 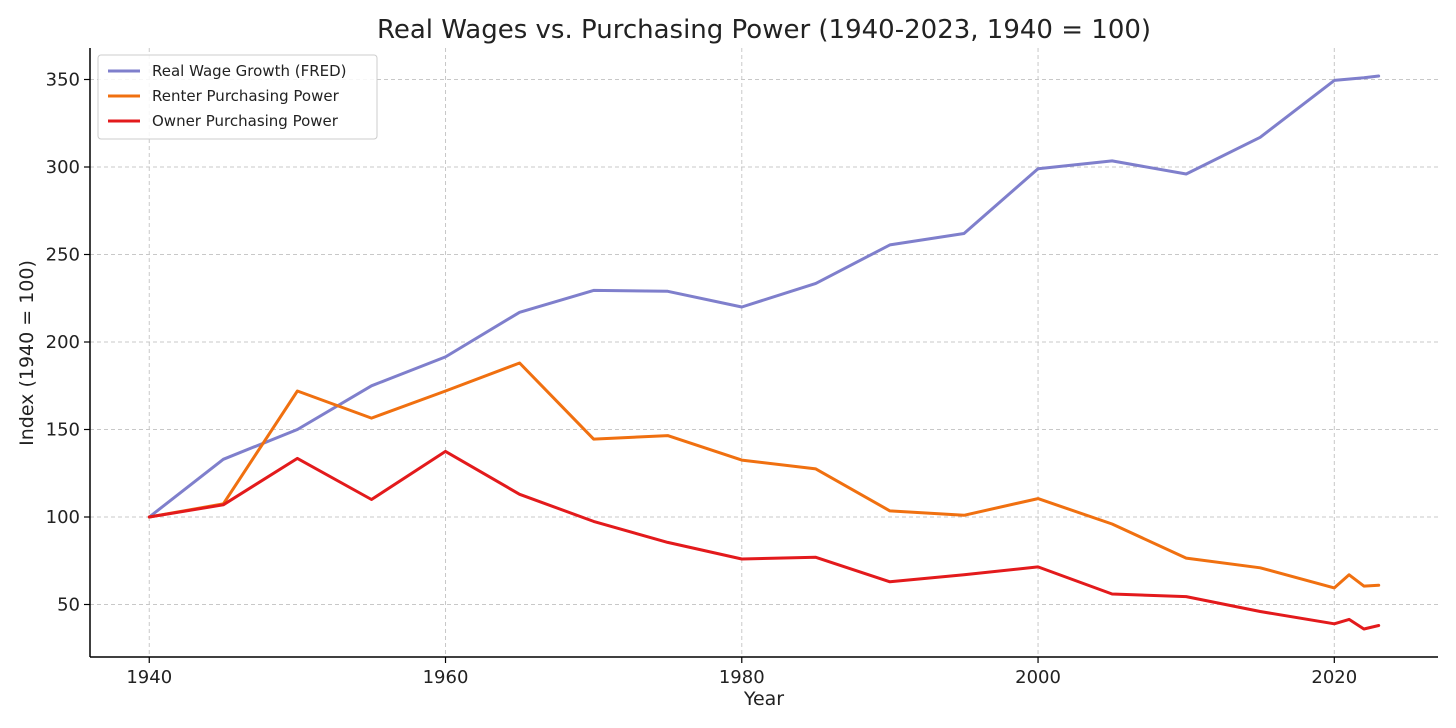 What do you see at coordinates (1334, 677) in the screenshot?
I see `x-tick-label: 2020` at bounding box center [1334, 677].